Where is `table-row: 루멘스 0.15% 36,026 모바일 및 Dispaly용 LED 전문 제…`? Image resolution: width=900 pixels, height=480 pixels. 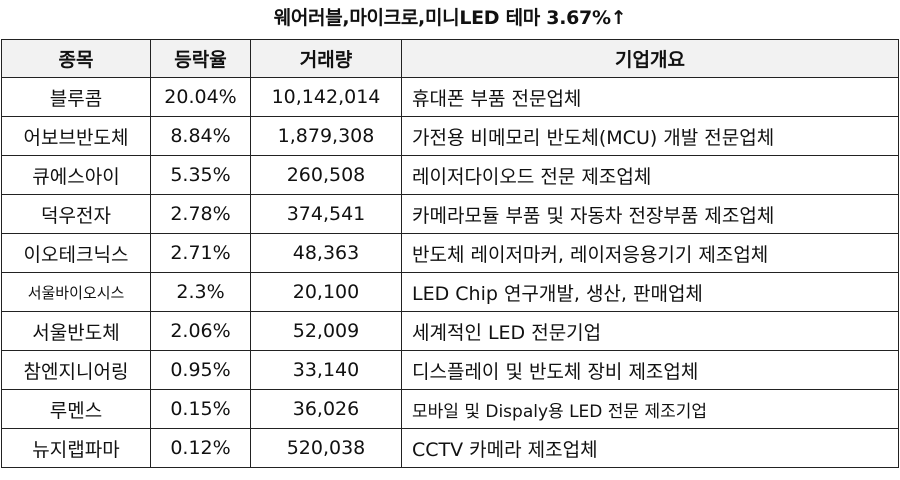
table-row: 루멘스 0.15% 36,026 모바일 및 Dispaly용 LED 전문 제… is located at coordinates (450, 409).